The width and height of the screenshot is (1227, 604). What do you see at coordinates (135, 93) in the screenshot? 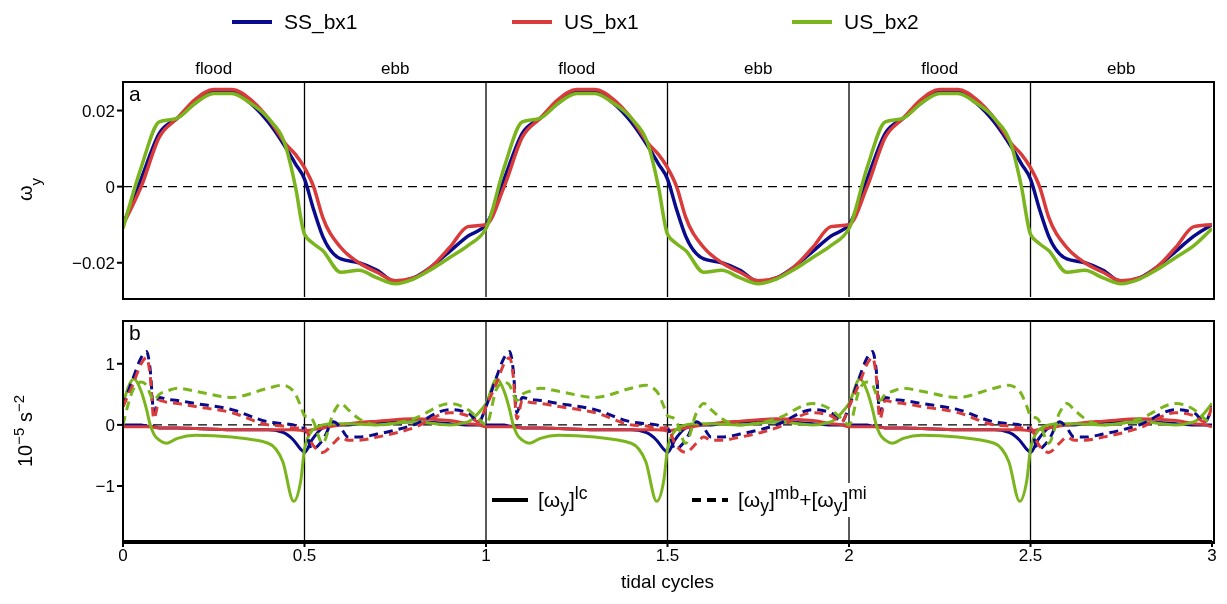
I see `chart-title: a` at bounding box center [135, 93].